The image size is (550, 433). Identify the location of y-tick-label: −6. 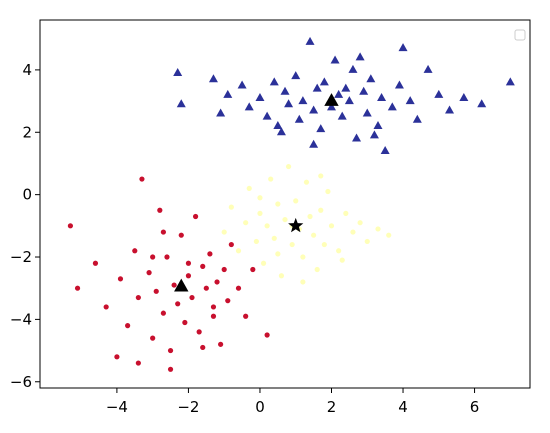
(21, 382).